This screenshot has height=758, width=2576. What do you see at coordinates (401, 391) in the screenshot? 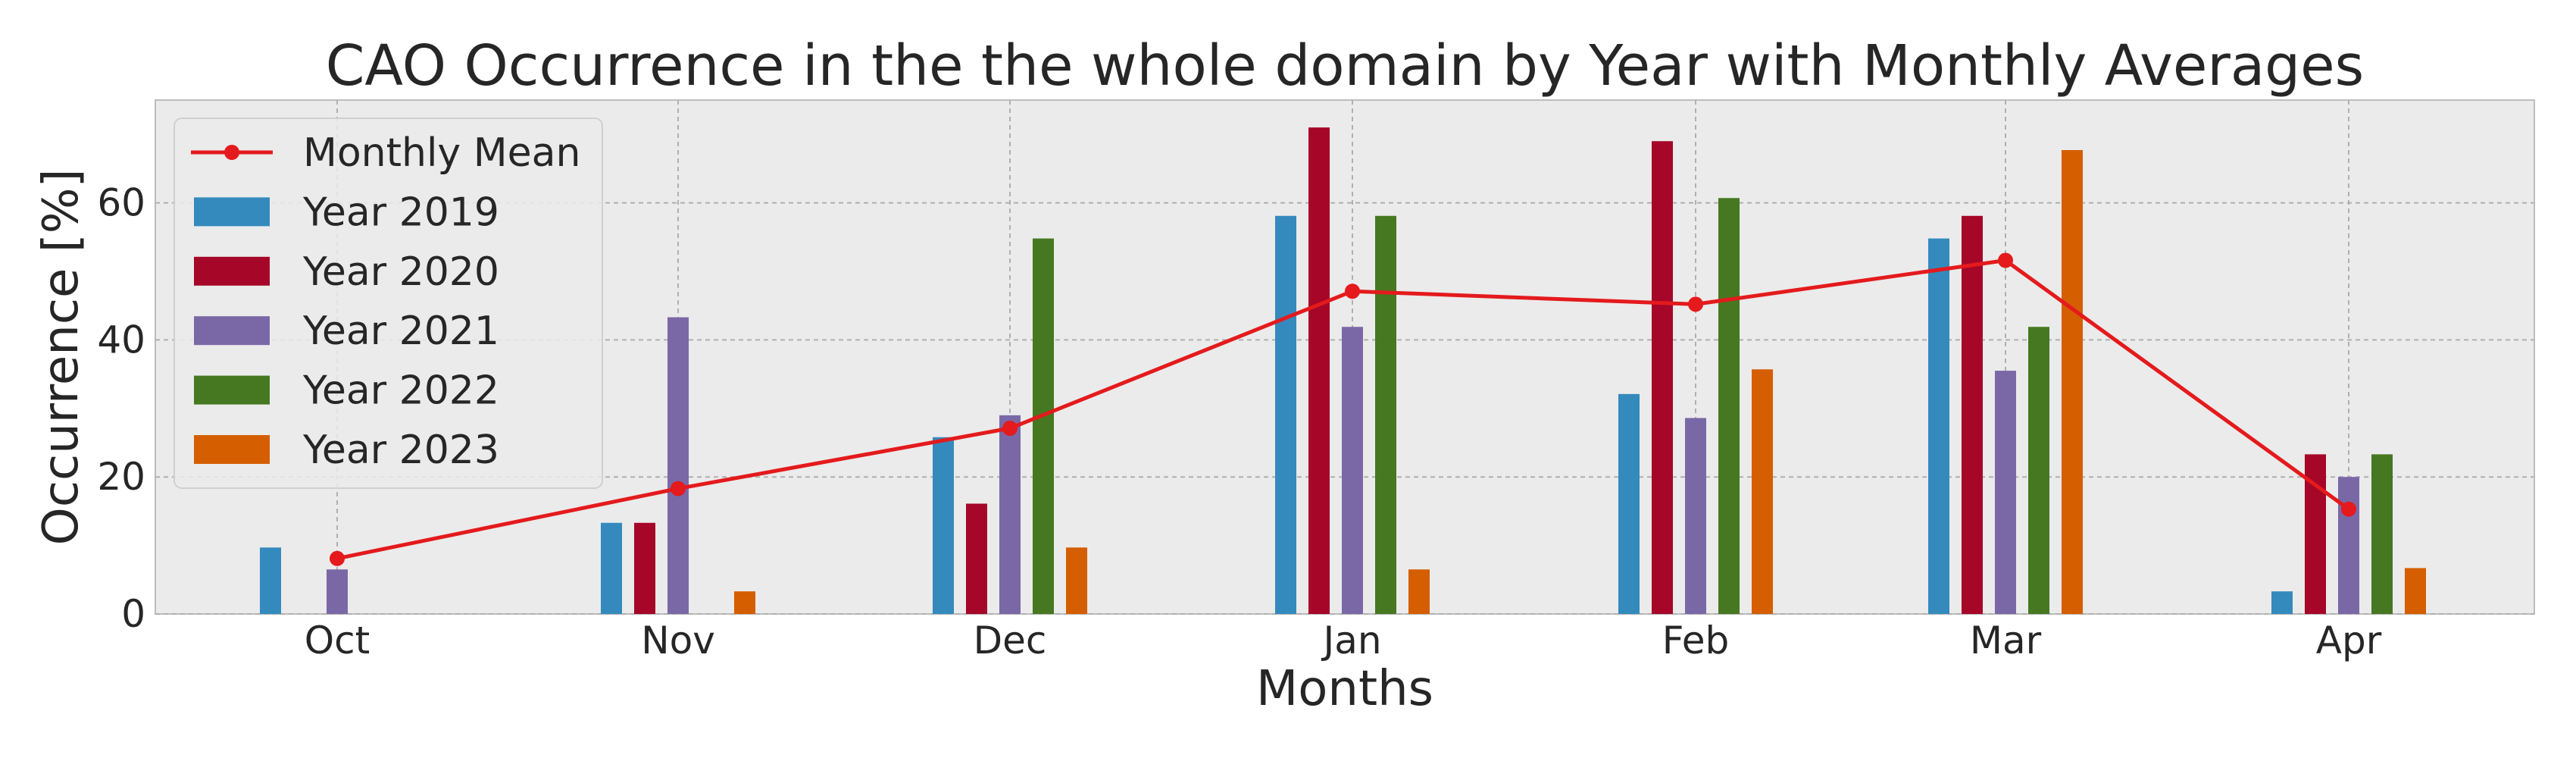
I see `legend-label: Year 2022` at bounding box center [401, 391].